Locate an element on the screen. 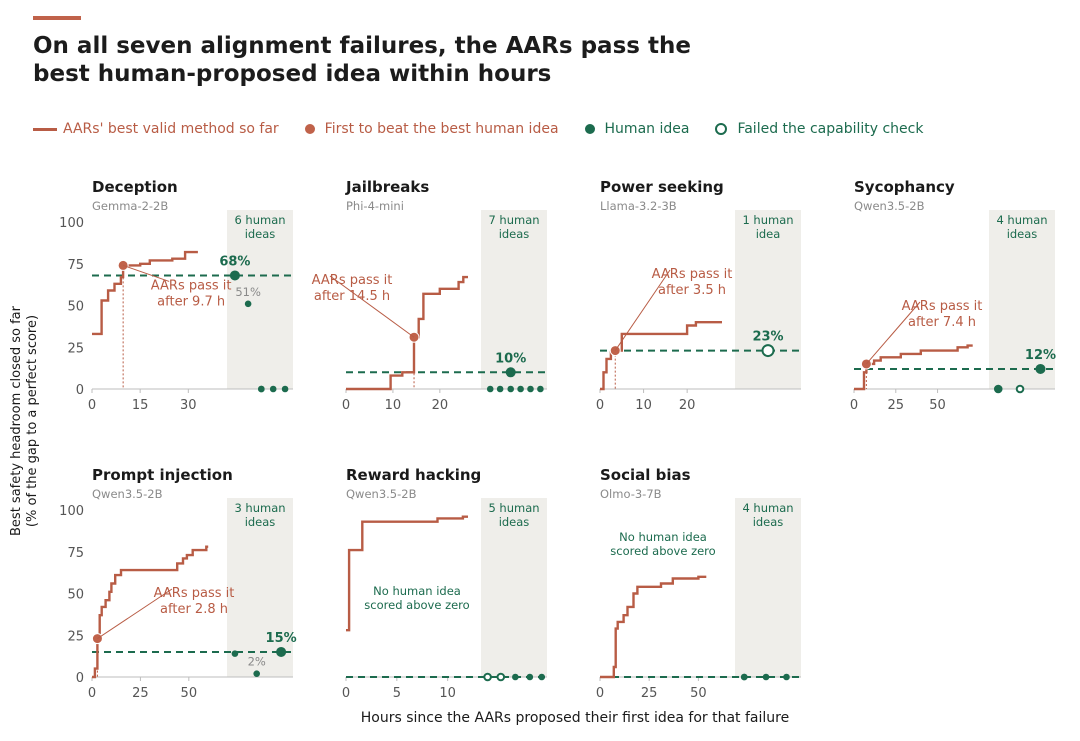  human-idea-value-label: 2% is located at coordinates (257, 662).